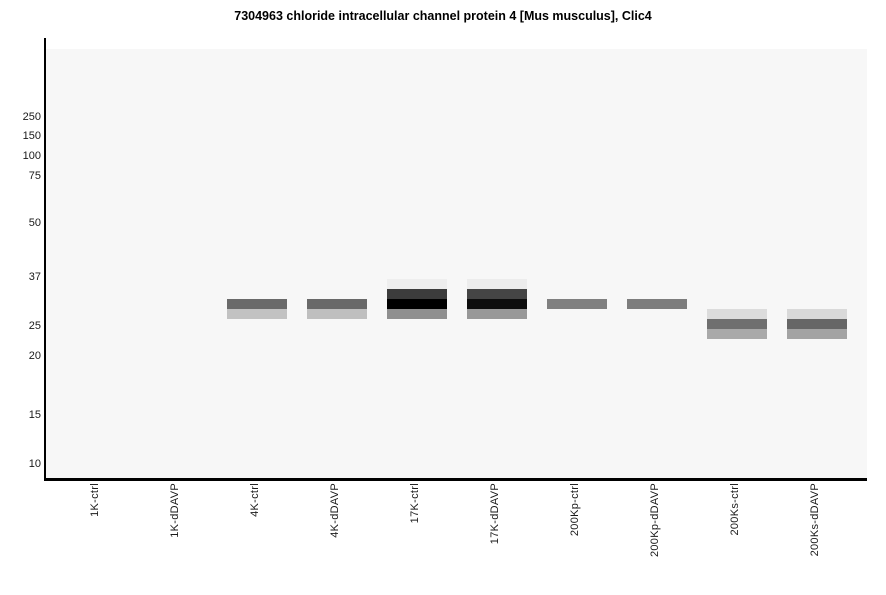 The image size is (886, 595). Describe the element at coordinates (95, 500) in the screenshot. I see `lane-label: 1K-ctrl` at that location.